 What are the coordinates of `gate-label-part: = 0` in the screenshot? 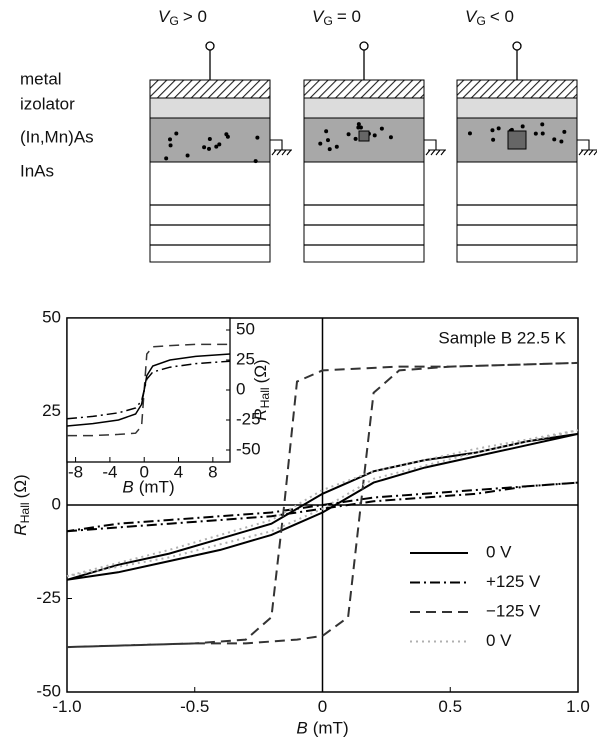 It's located at (349, 16).